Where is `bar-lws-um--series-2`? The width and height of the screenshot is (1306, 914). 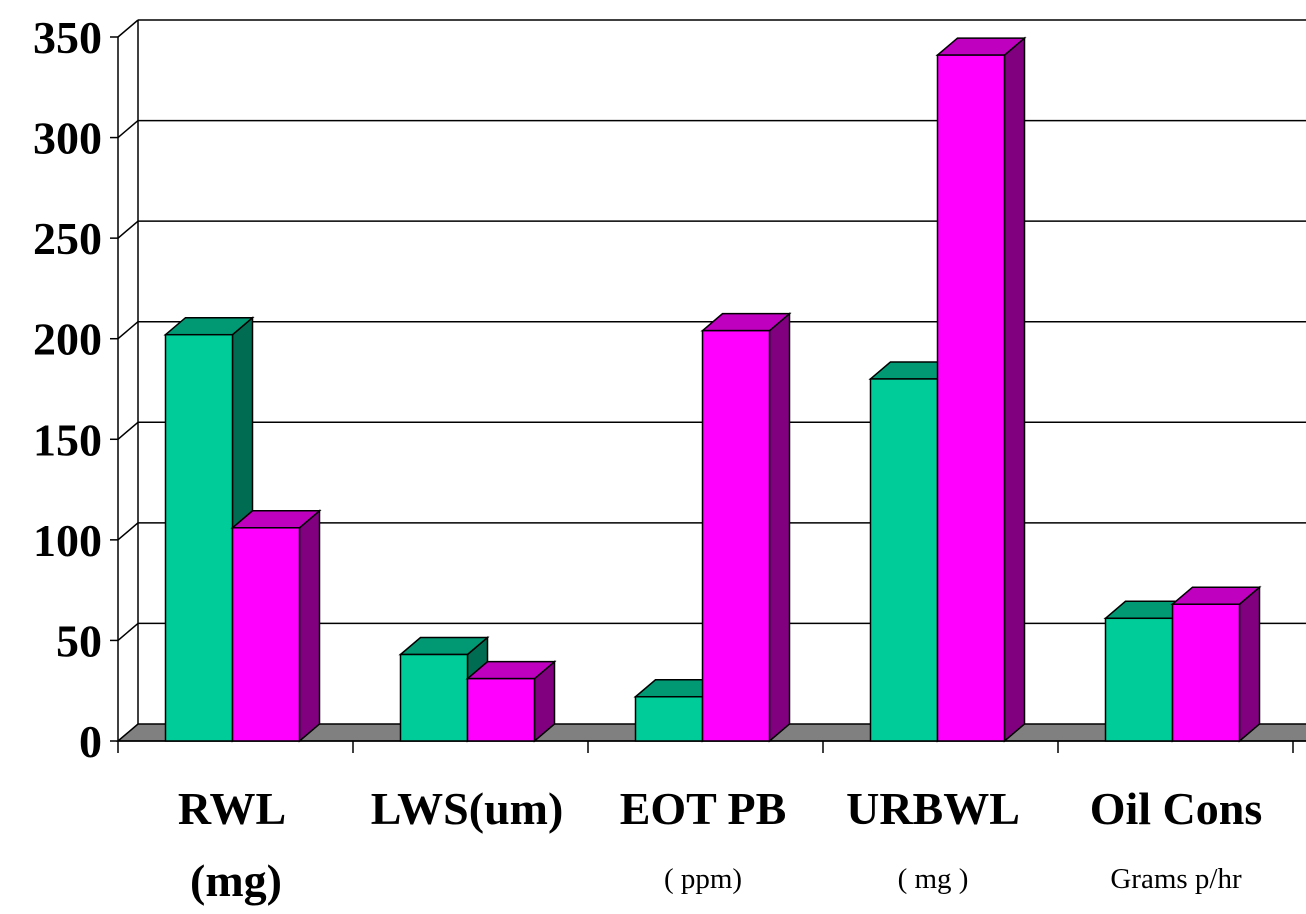
bar-lws-um--series-2 is located at coordinates (511, 701).